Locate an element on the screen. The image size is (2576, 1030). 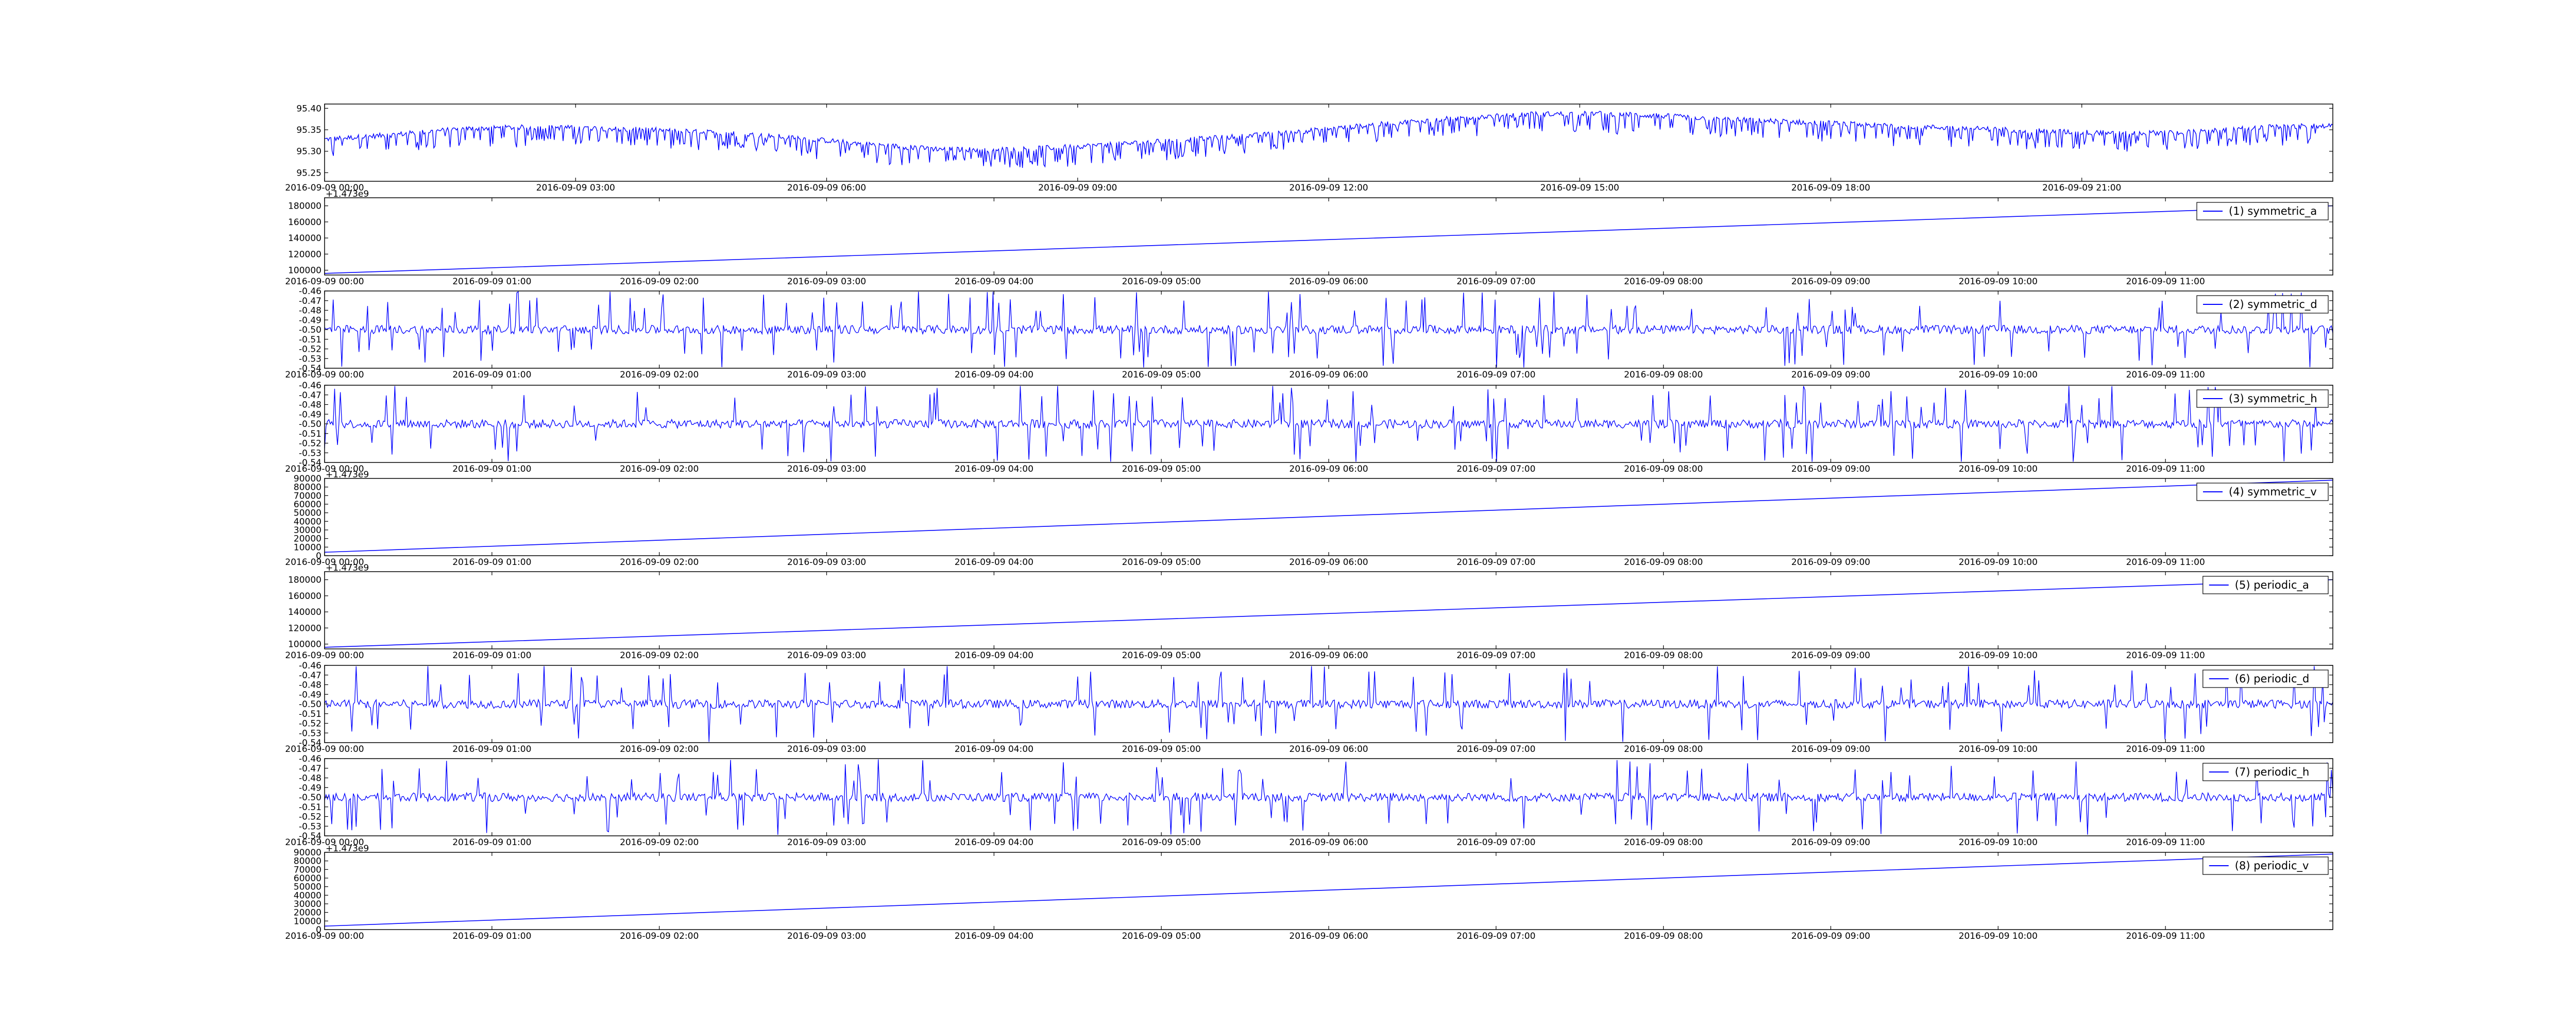
y-tick-label: 0 is located at coordinates (318, 556).